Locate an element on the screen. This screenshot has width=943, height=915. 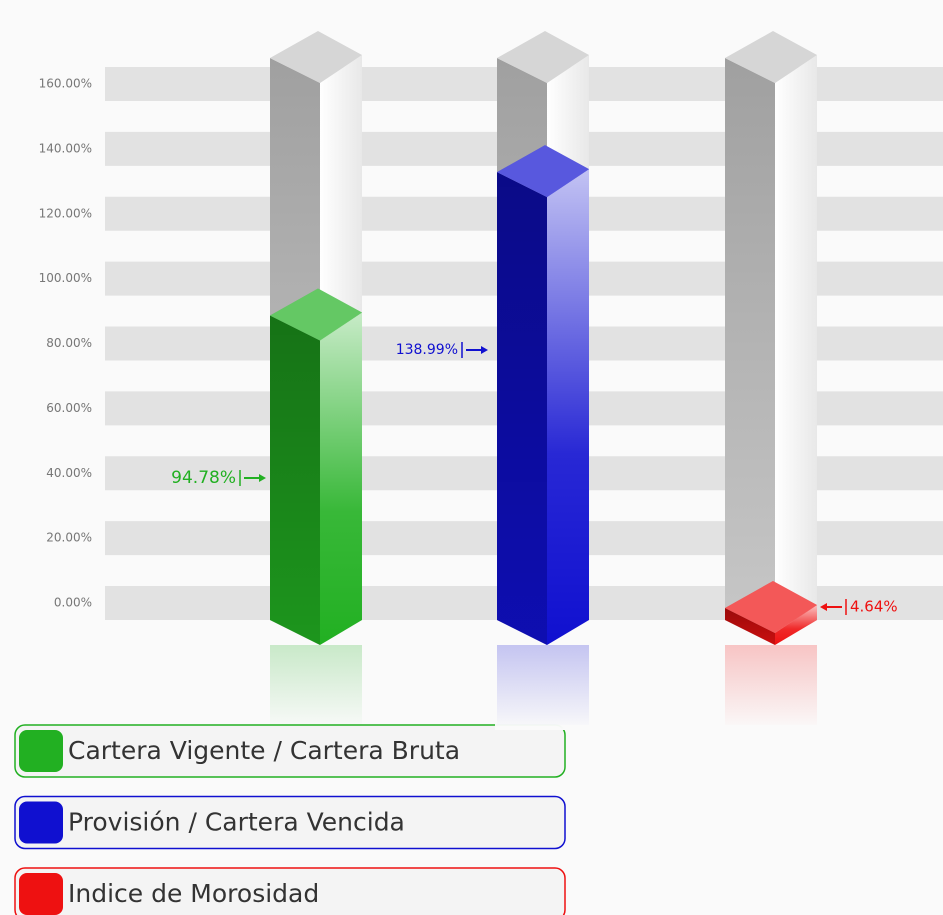
legend-item: Provisión / Cartera Vencida is located at coordinates (290, 822).